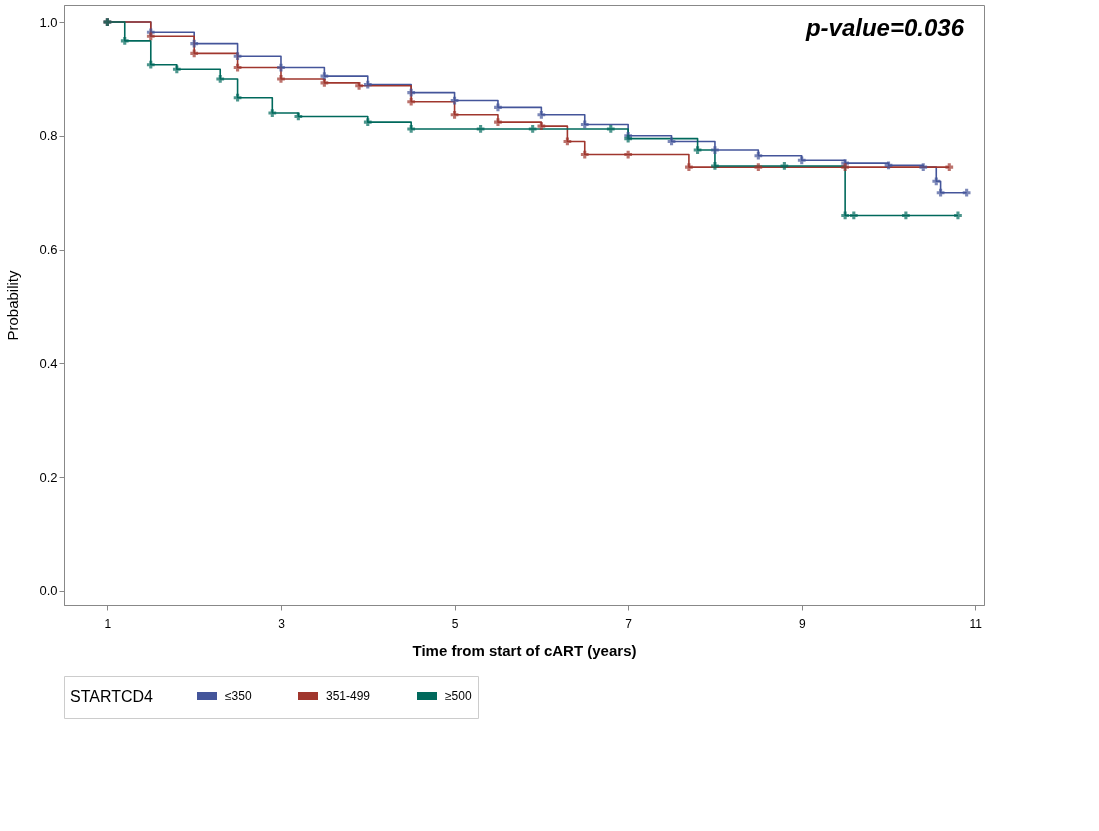 This screenshot has height=831, width=1099. What do you see at coordinates (48, 591) in the screenshot?
I see `y-tick-label: 0.0` at bounding box center [48, 591].